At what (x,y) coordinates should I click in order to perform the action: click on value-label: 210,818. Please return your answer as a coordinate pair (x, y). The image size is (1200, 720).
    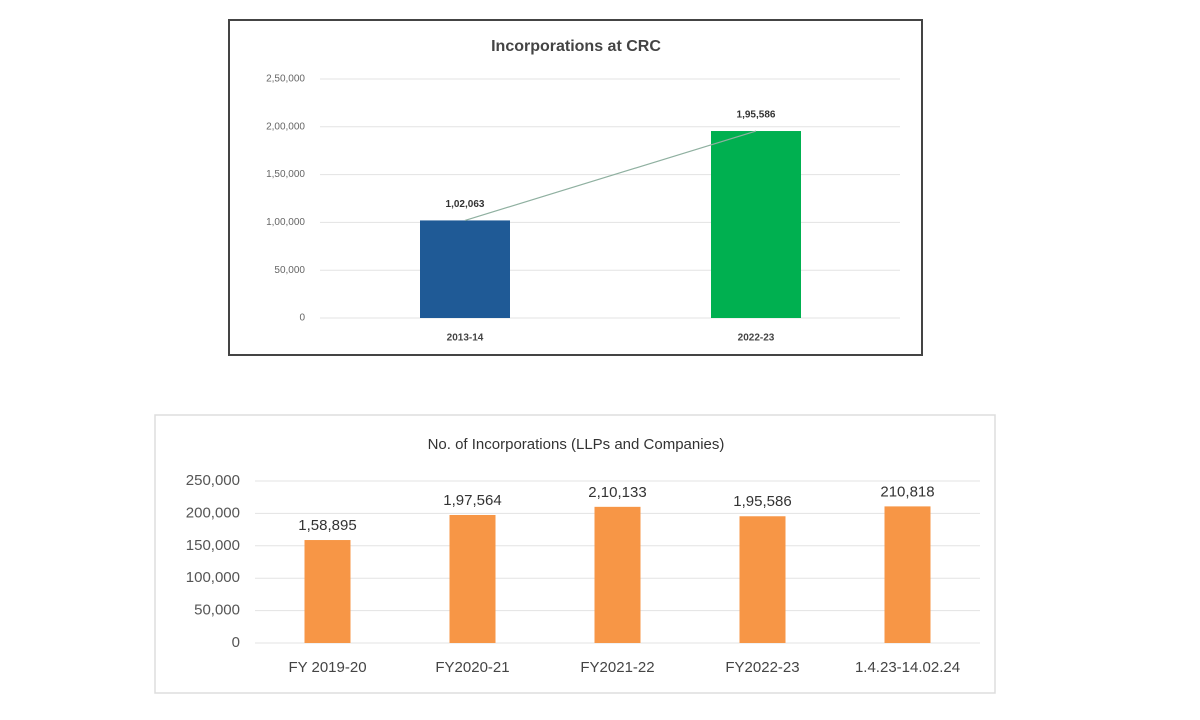
    Looking at the image, I should click on (907, 491).